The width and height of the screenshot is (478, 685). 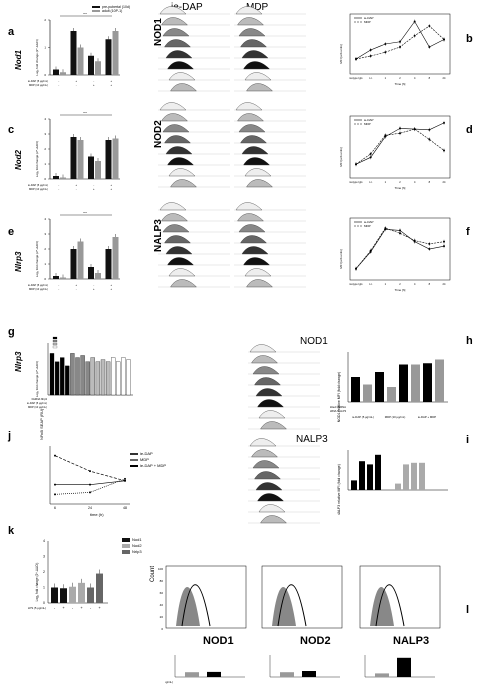 I want to click on bar-pre-pubertal-10d--1, so click(x=73, y=53).